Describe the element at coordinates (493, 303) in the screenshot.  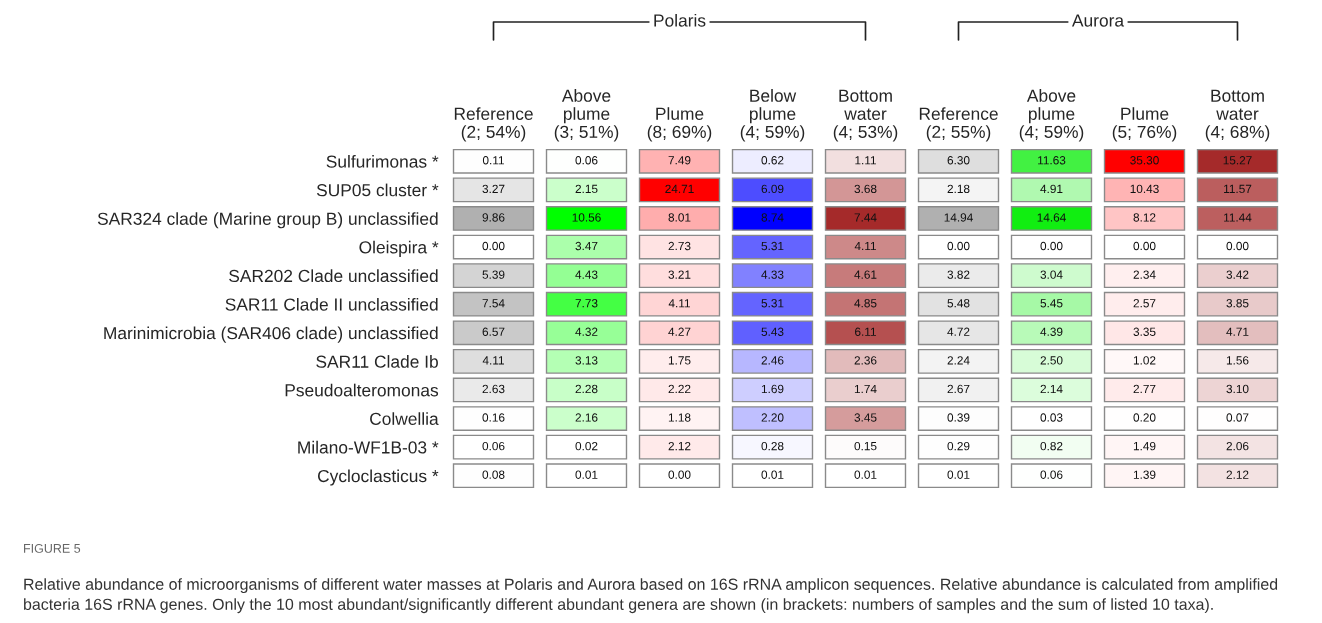
I see `data-label: 7.54` at that location.